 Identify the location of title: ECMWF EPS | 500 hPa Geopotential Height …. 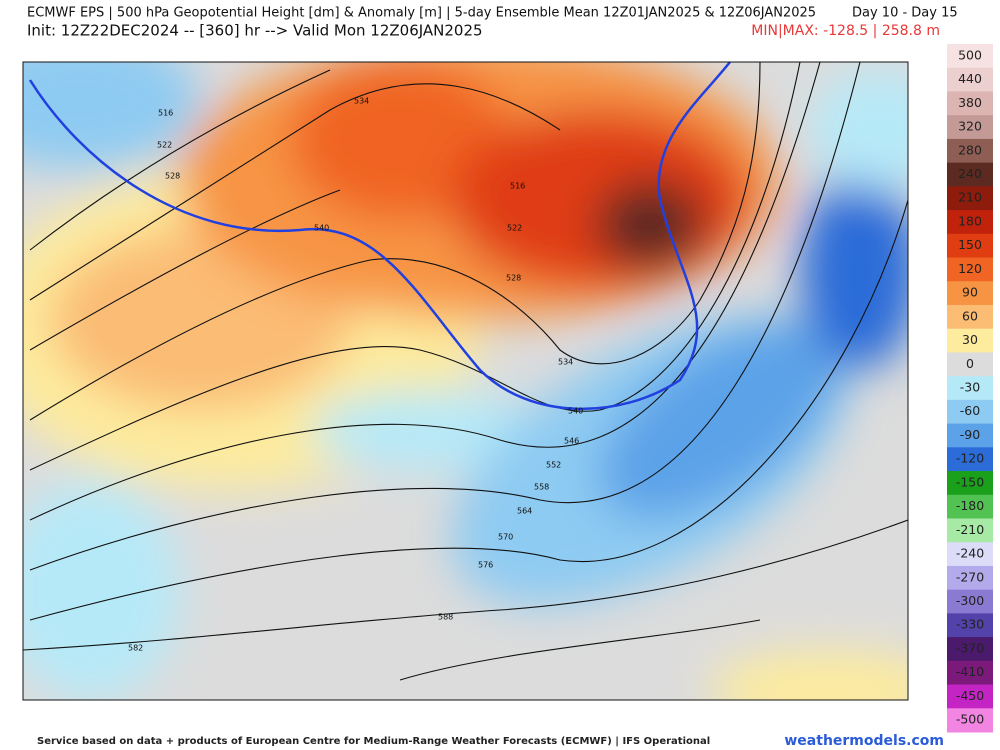
(421, 13).